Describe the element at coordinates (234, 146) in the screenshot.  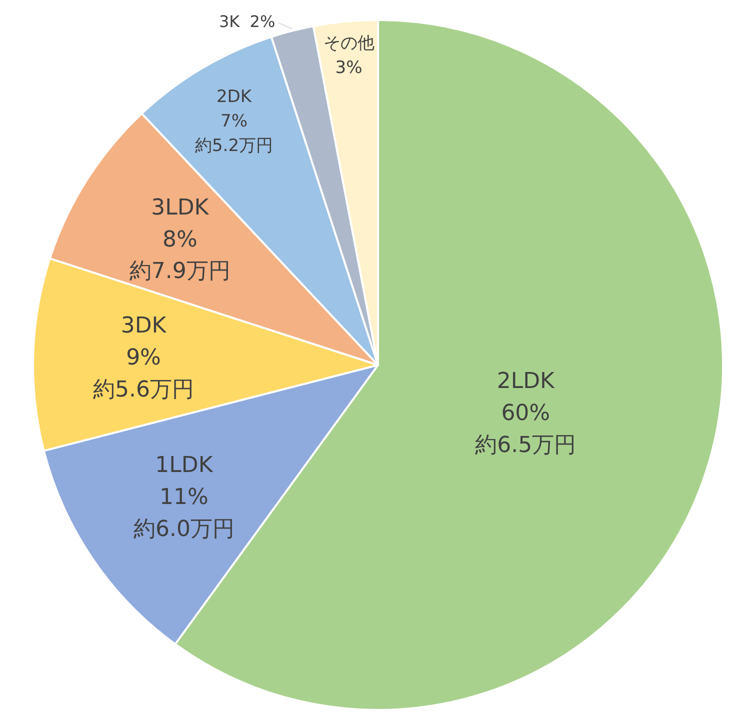
I see `text: 約5.2万円` at that location.